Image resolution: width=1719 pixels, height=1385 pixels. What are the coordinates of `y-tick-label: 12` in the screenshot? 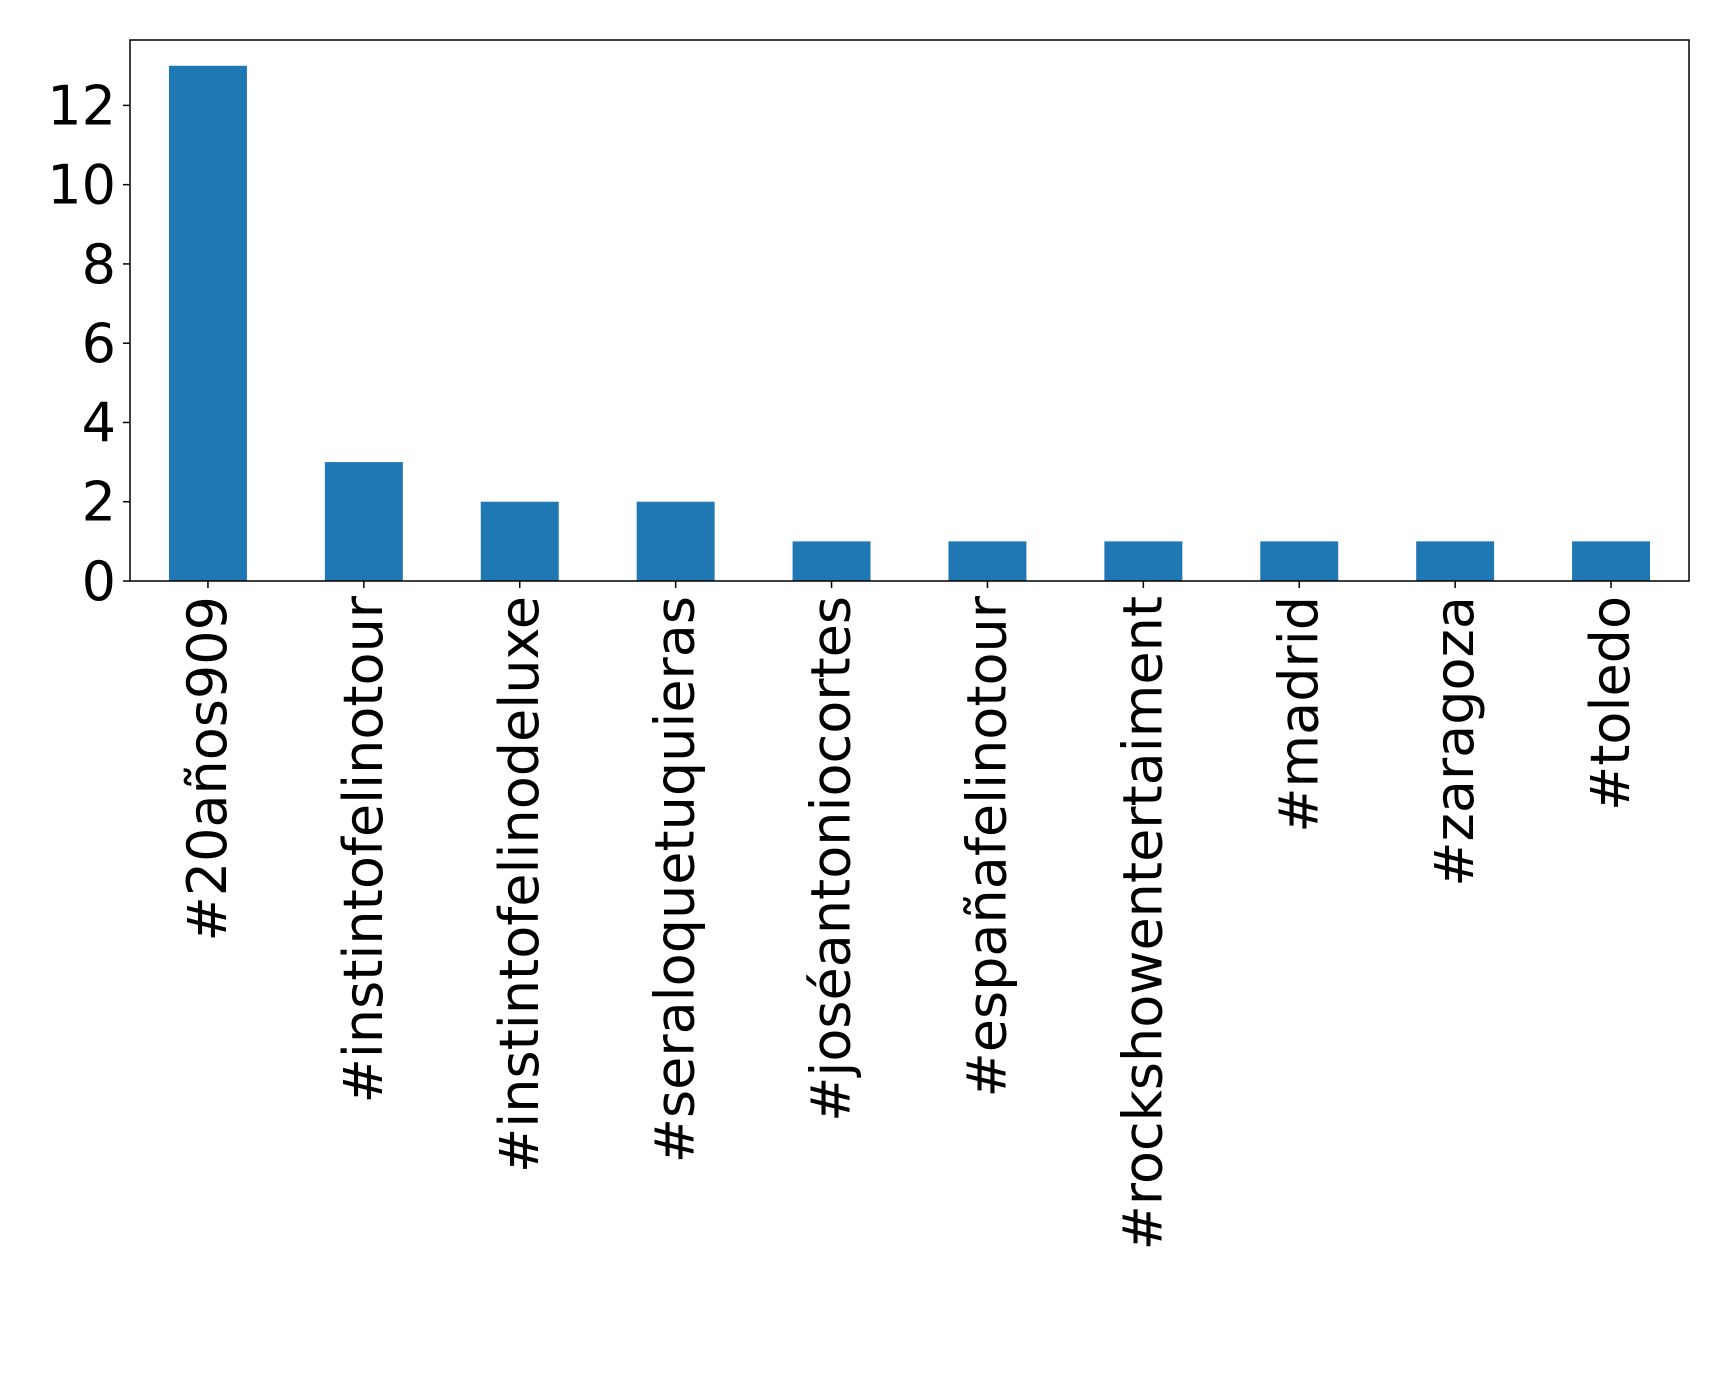 It's located at (81, 105).